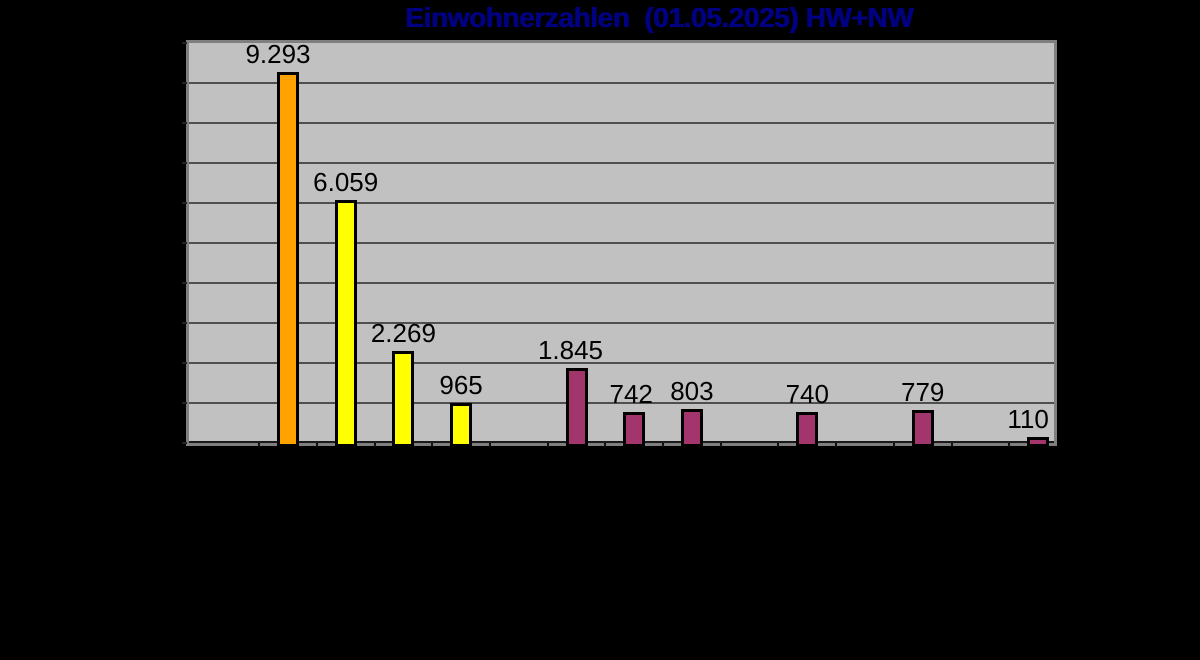  I want to click on bar-value-label: 9.293, so click(278, 54).